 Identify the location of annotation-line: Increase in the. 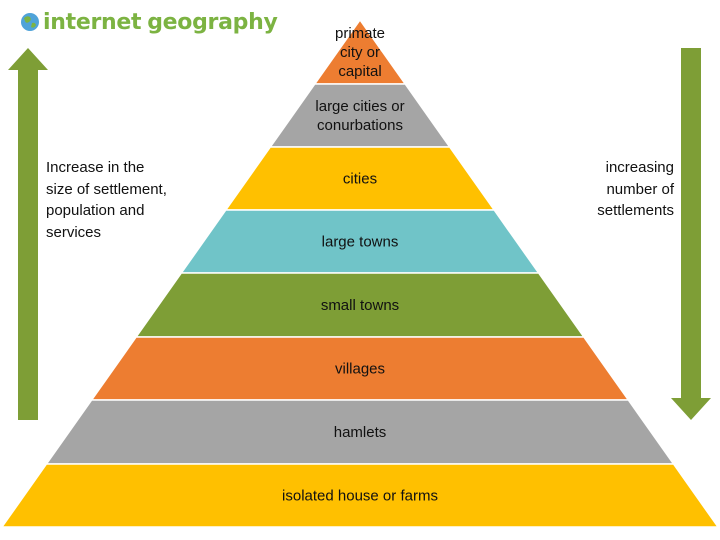
(95, 167).